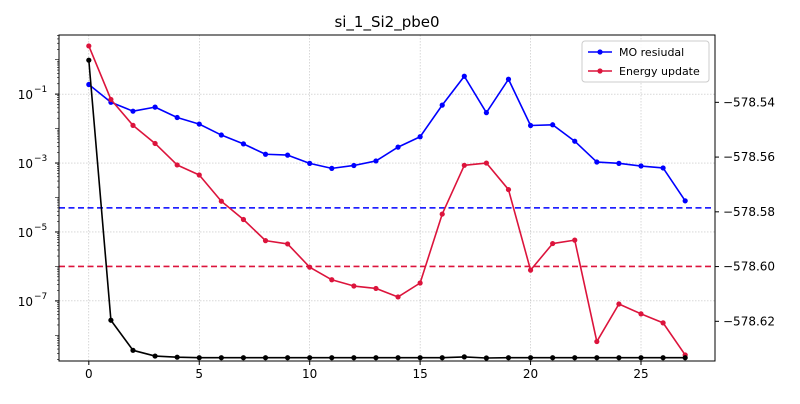  I want to click on x-tick-label: 0, so click(89, 374).